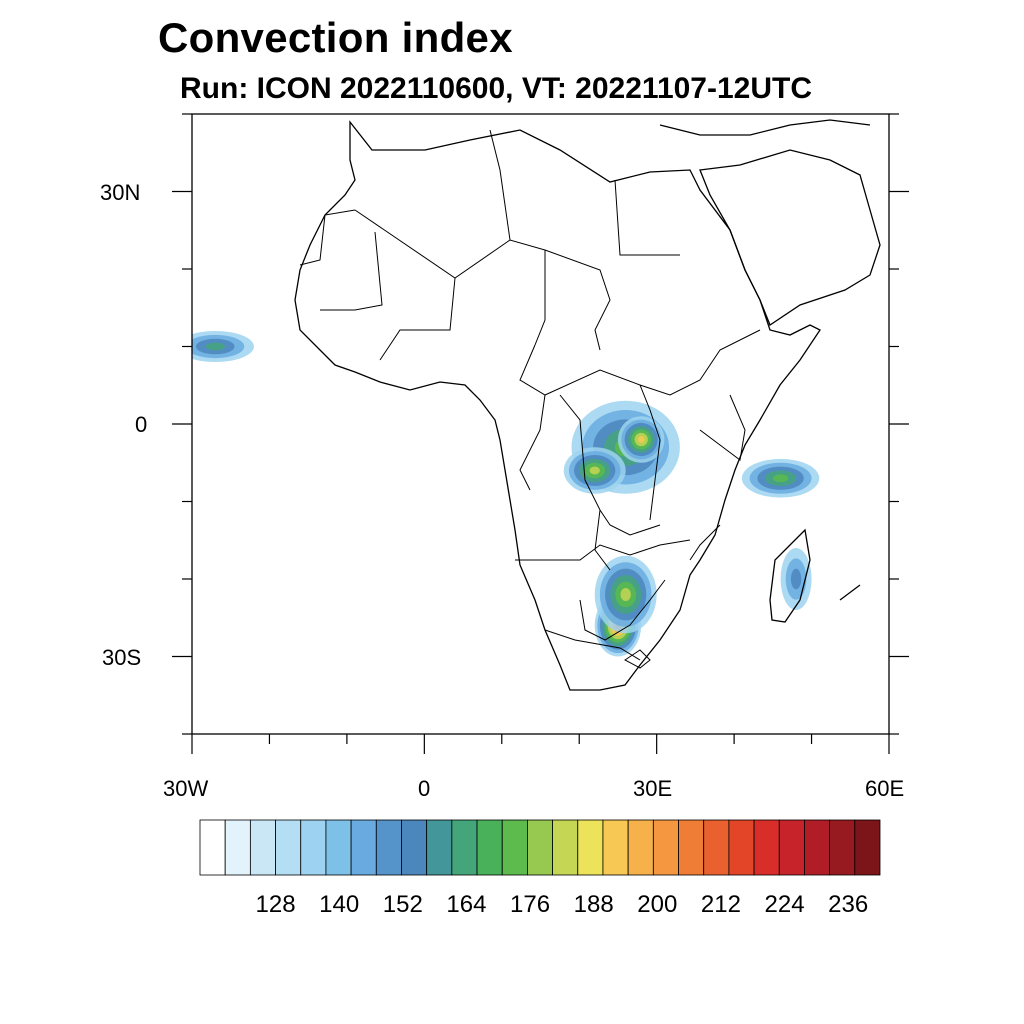  Describe the element at coordinates (186, 788) in the screenshot. I see `x-tick-label-30w: 30W` at that location.